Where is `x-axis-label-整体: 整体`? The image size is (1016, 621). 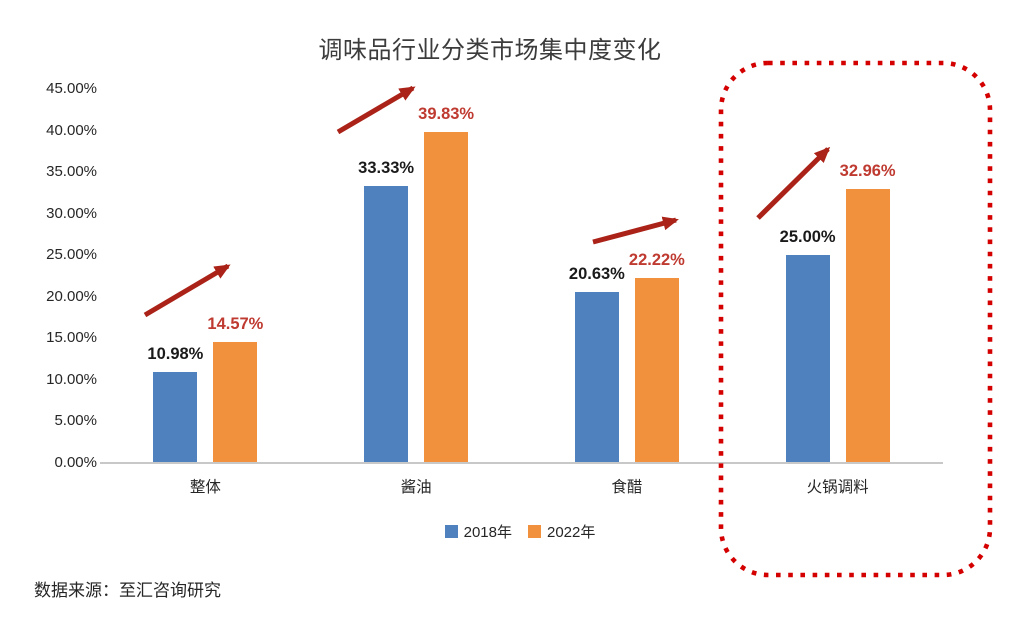 x-axis-label-整体: 整体 is located at coordinates (205, 487).